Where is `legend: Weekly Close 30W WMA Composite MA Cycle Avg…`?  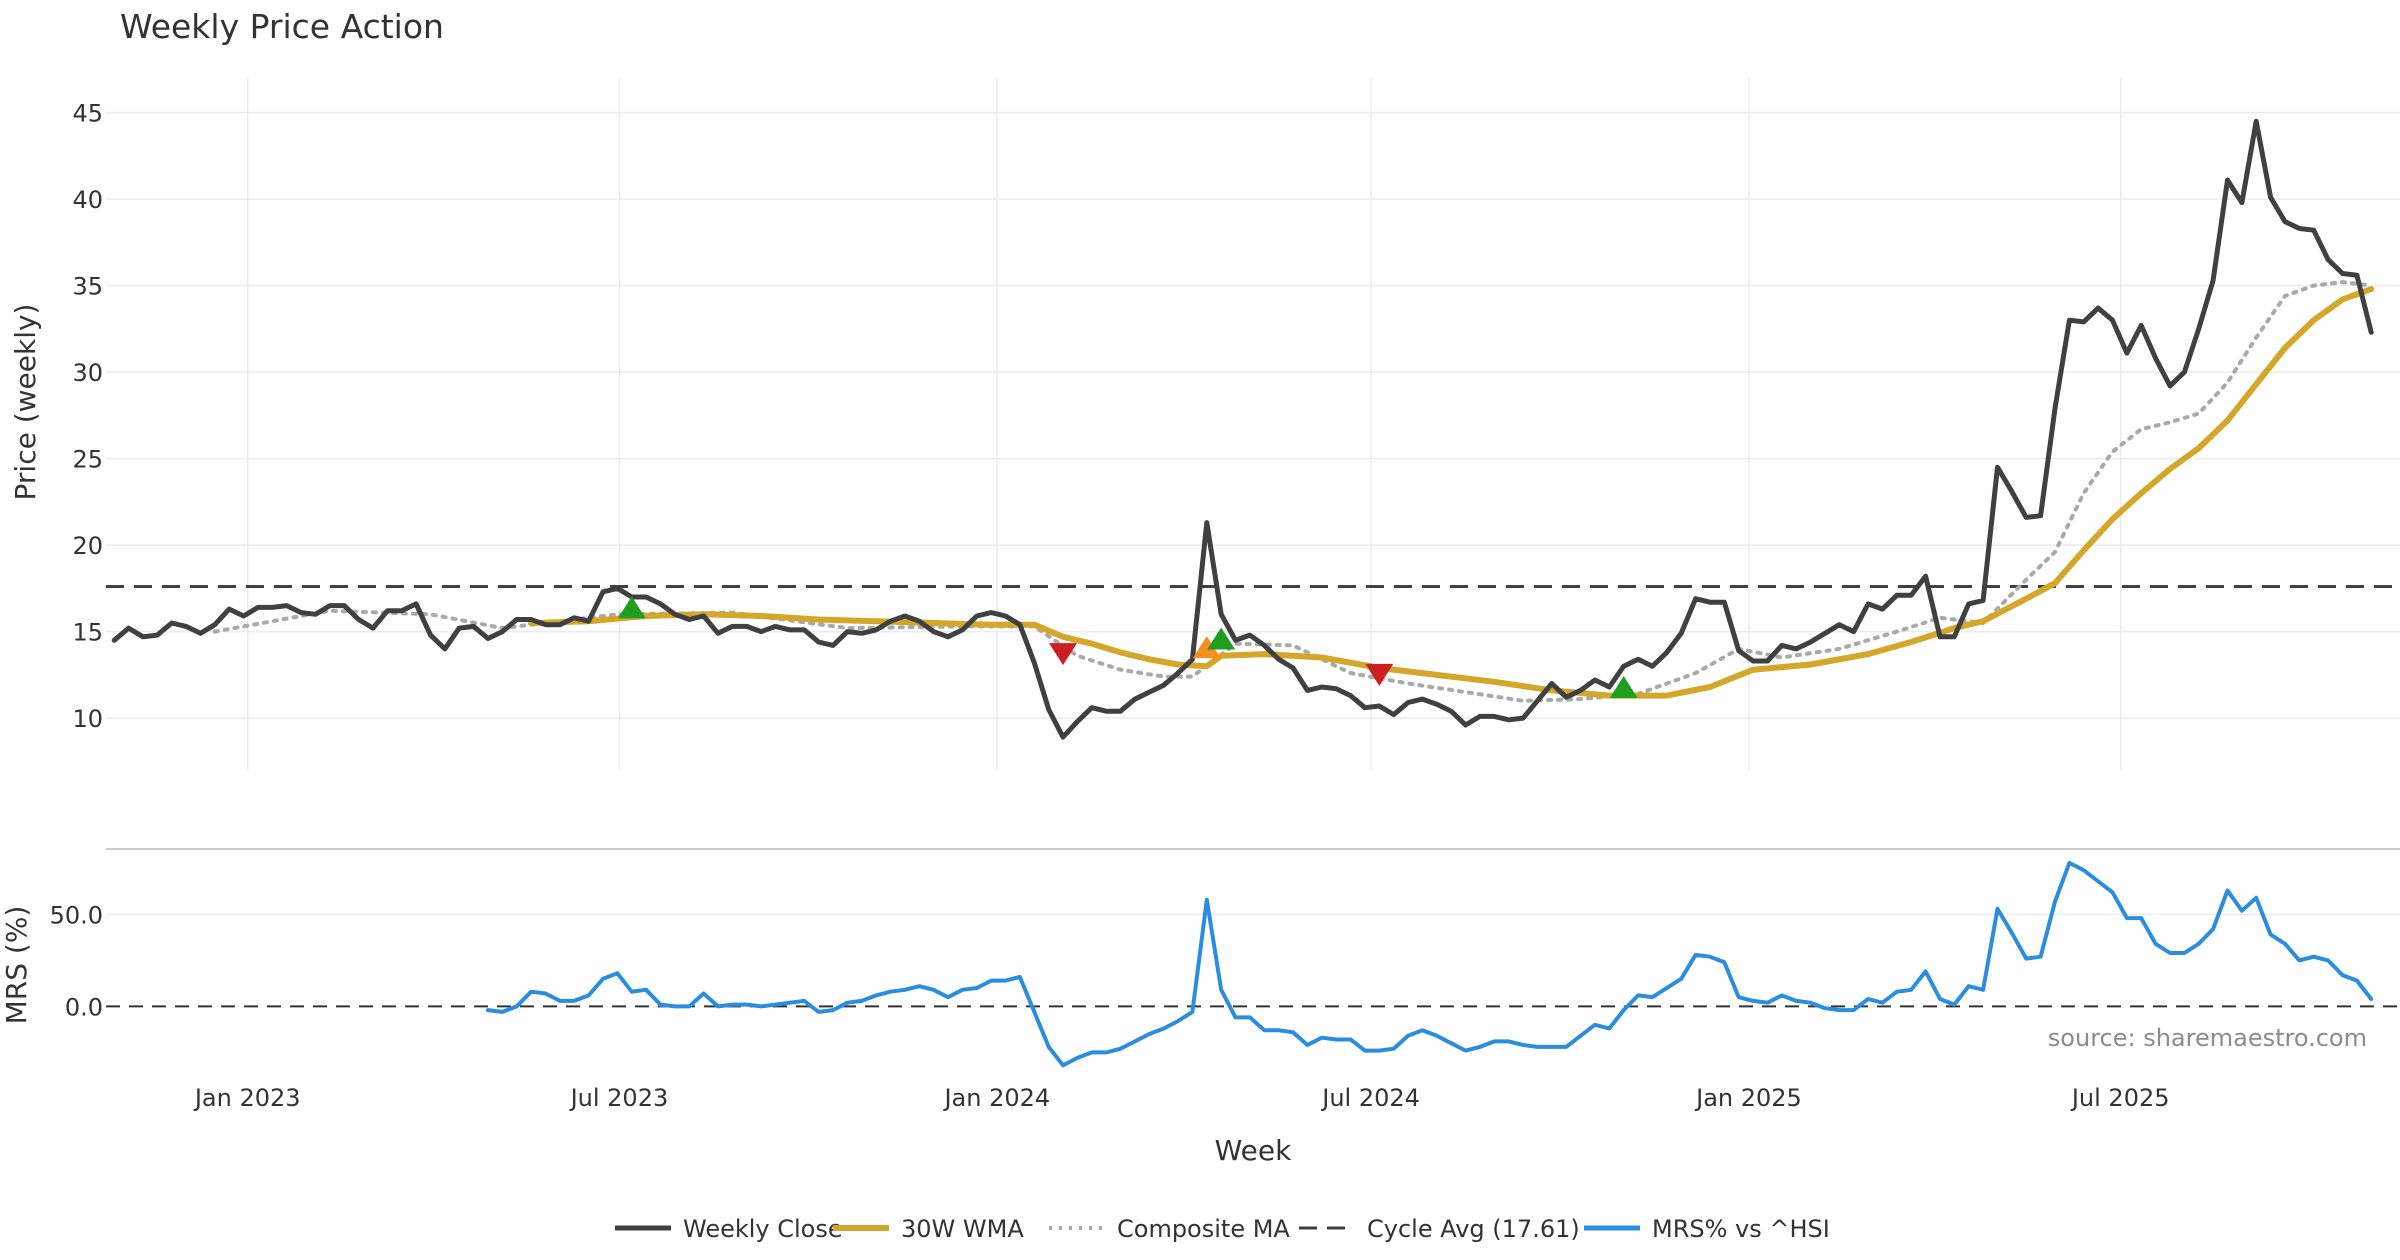 legend: Weekly Close 30W WMA Composite MA Cycle Avg… is located at coordinates (1222, 1229).